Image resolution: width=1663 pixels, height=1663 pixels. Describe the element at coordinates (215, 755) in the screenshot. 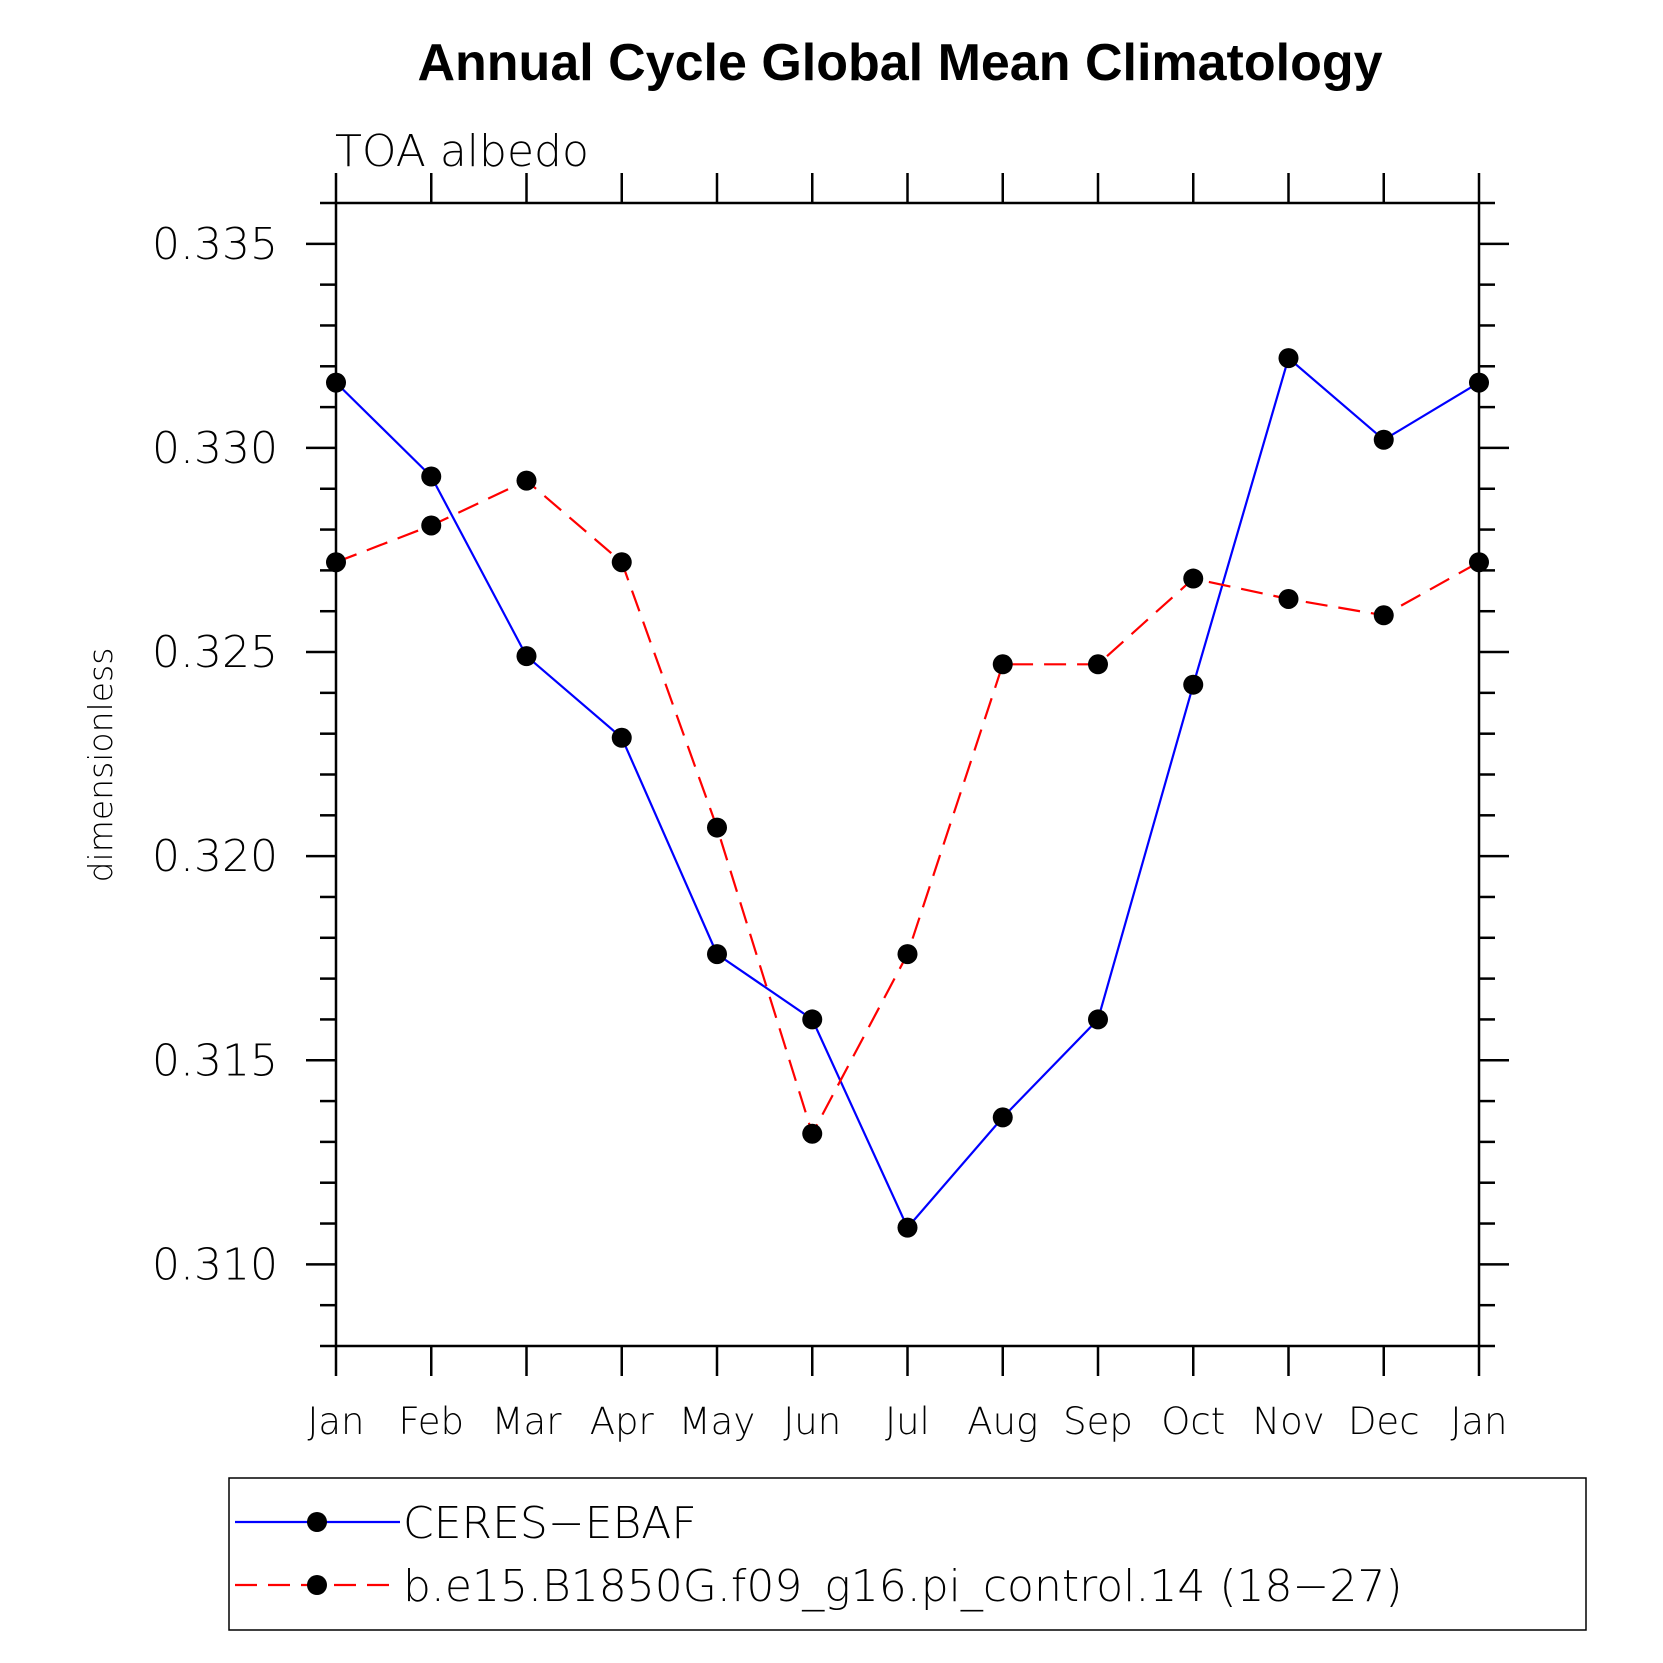

I see `y-tick-labels: 0.310 0.315 0.320 0.325 0.330 0.335` at that location.